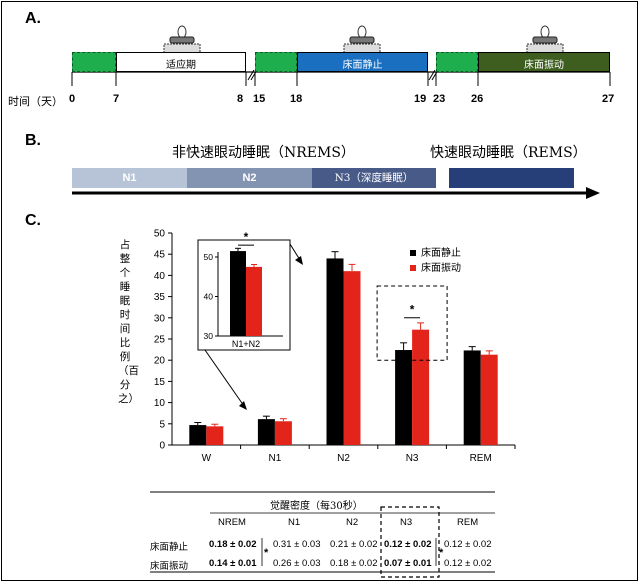 This screenshot has height=584, width=641. What do you see at coordinates (420, 99) in the screenshot?
I see `tick-19: 19` at bounding box center [420, 99].